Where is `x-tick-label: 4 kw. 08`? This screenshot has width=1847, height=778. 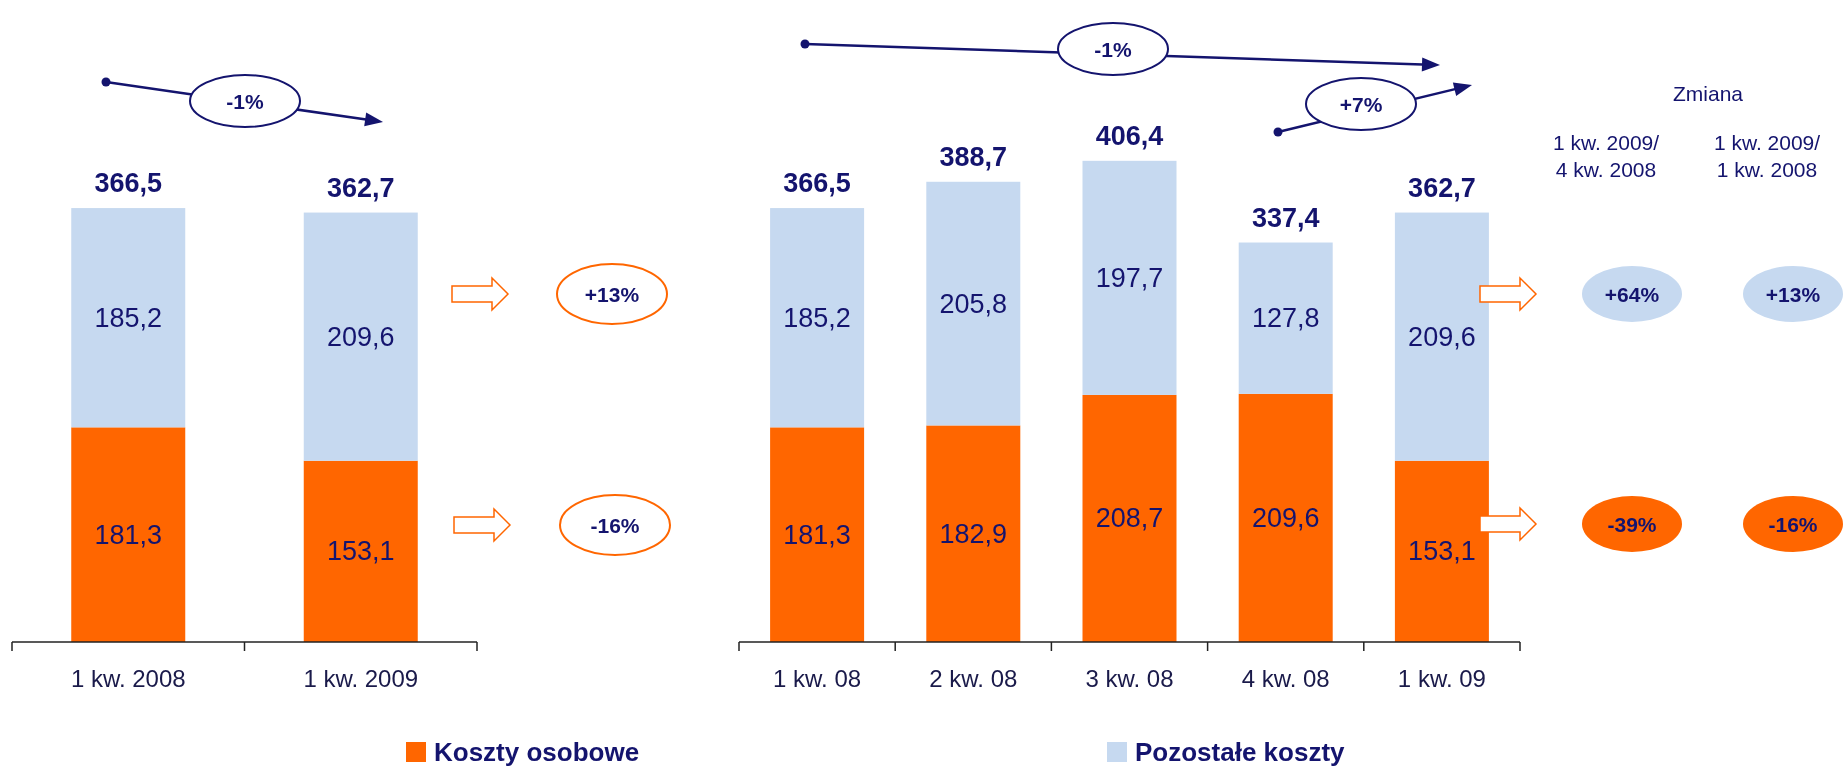 x-tick-label: 4 kw. 08 is located at coordinates (1285, 678).